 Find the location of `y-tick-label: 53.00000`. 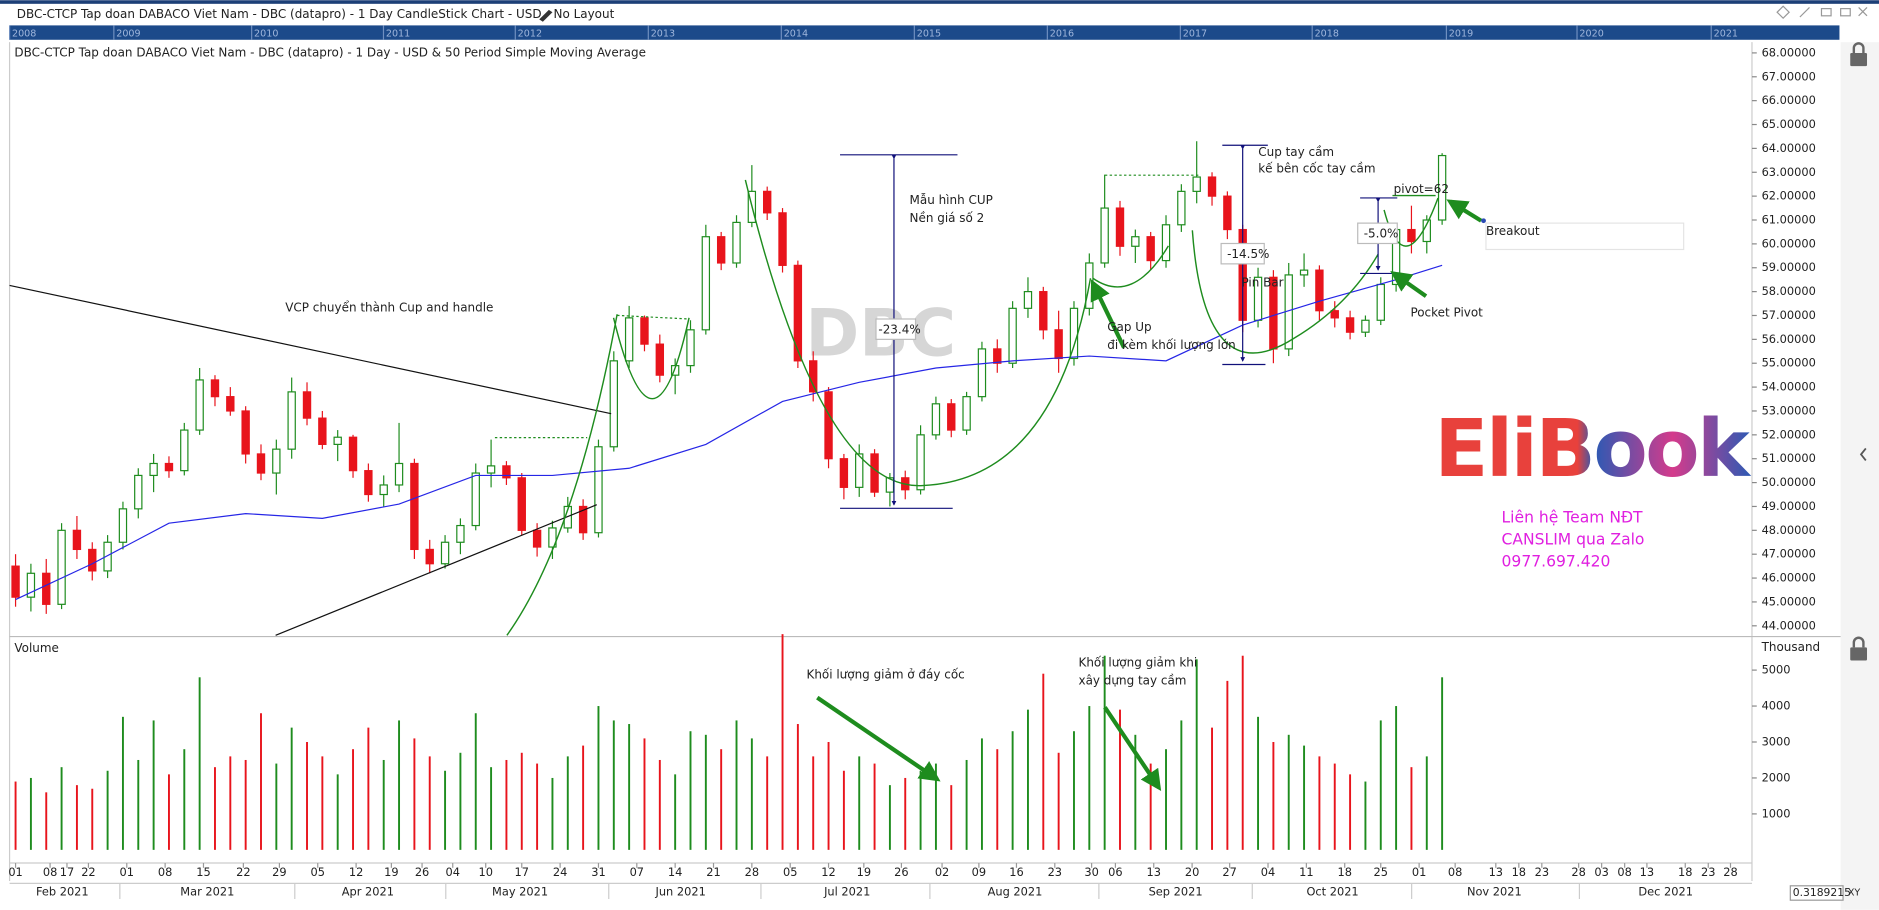

y-tick-label: 53.00000 is located at coordinates (1789, 410).